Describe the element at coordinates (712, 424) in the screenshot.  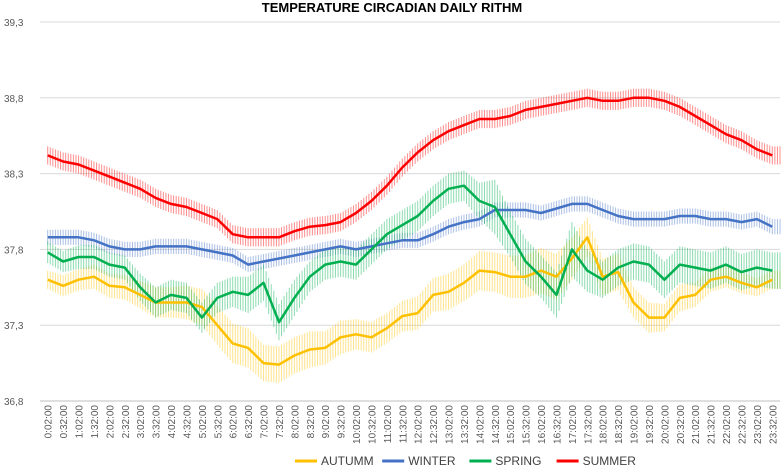
I see `x-tick-label: 21:32:00` at that location.